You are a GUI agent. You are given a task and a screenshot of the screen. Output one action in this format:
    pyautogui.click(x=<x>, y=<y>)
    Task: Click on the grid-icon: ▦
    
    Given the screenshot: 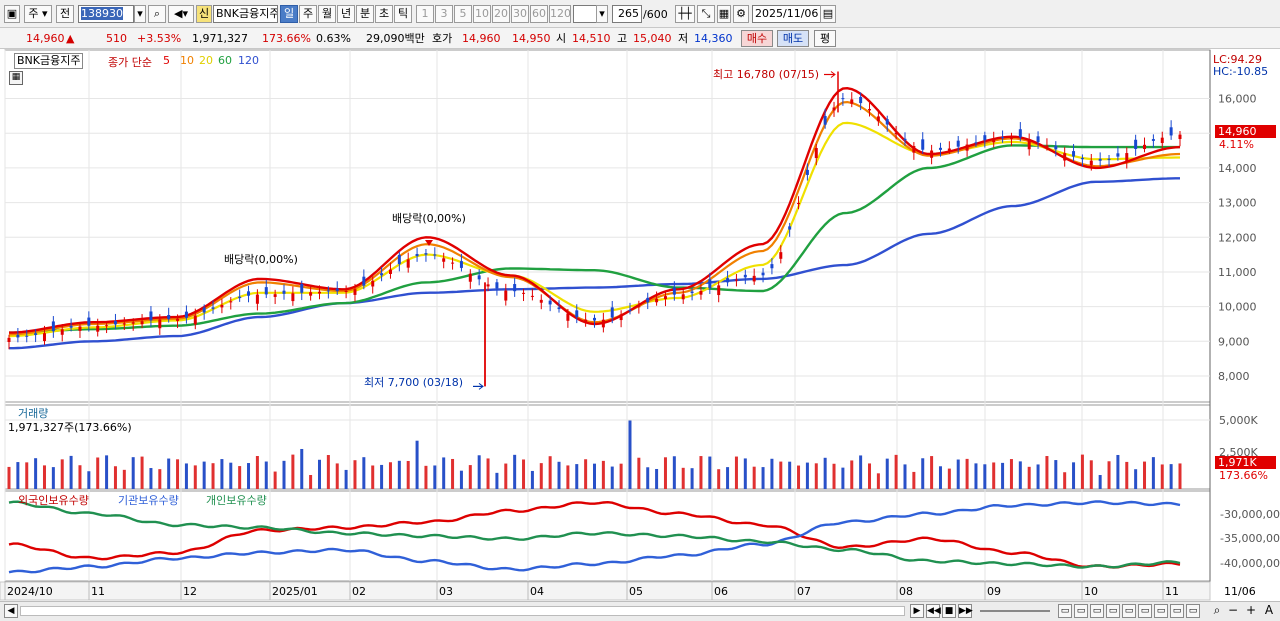 What is the action you would take?
    pyautogui.click(x=724, y=14)
    